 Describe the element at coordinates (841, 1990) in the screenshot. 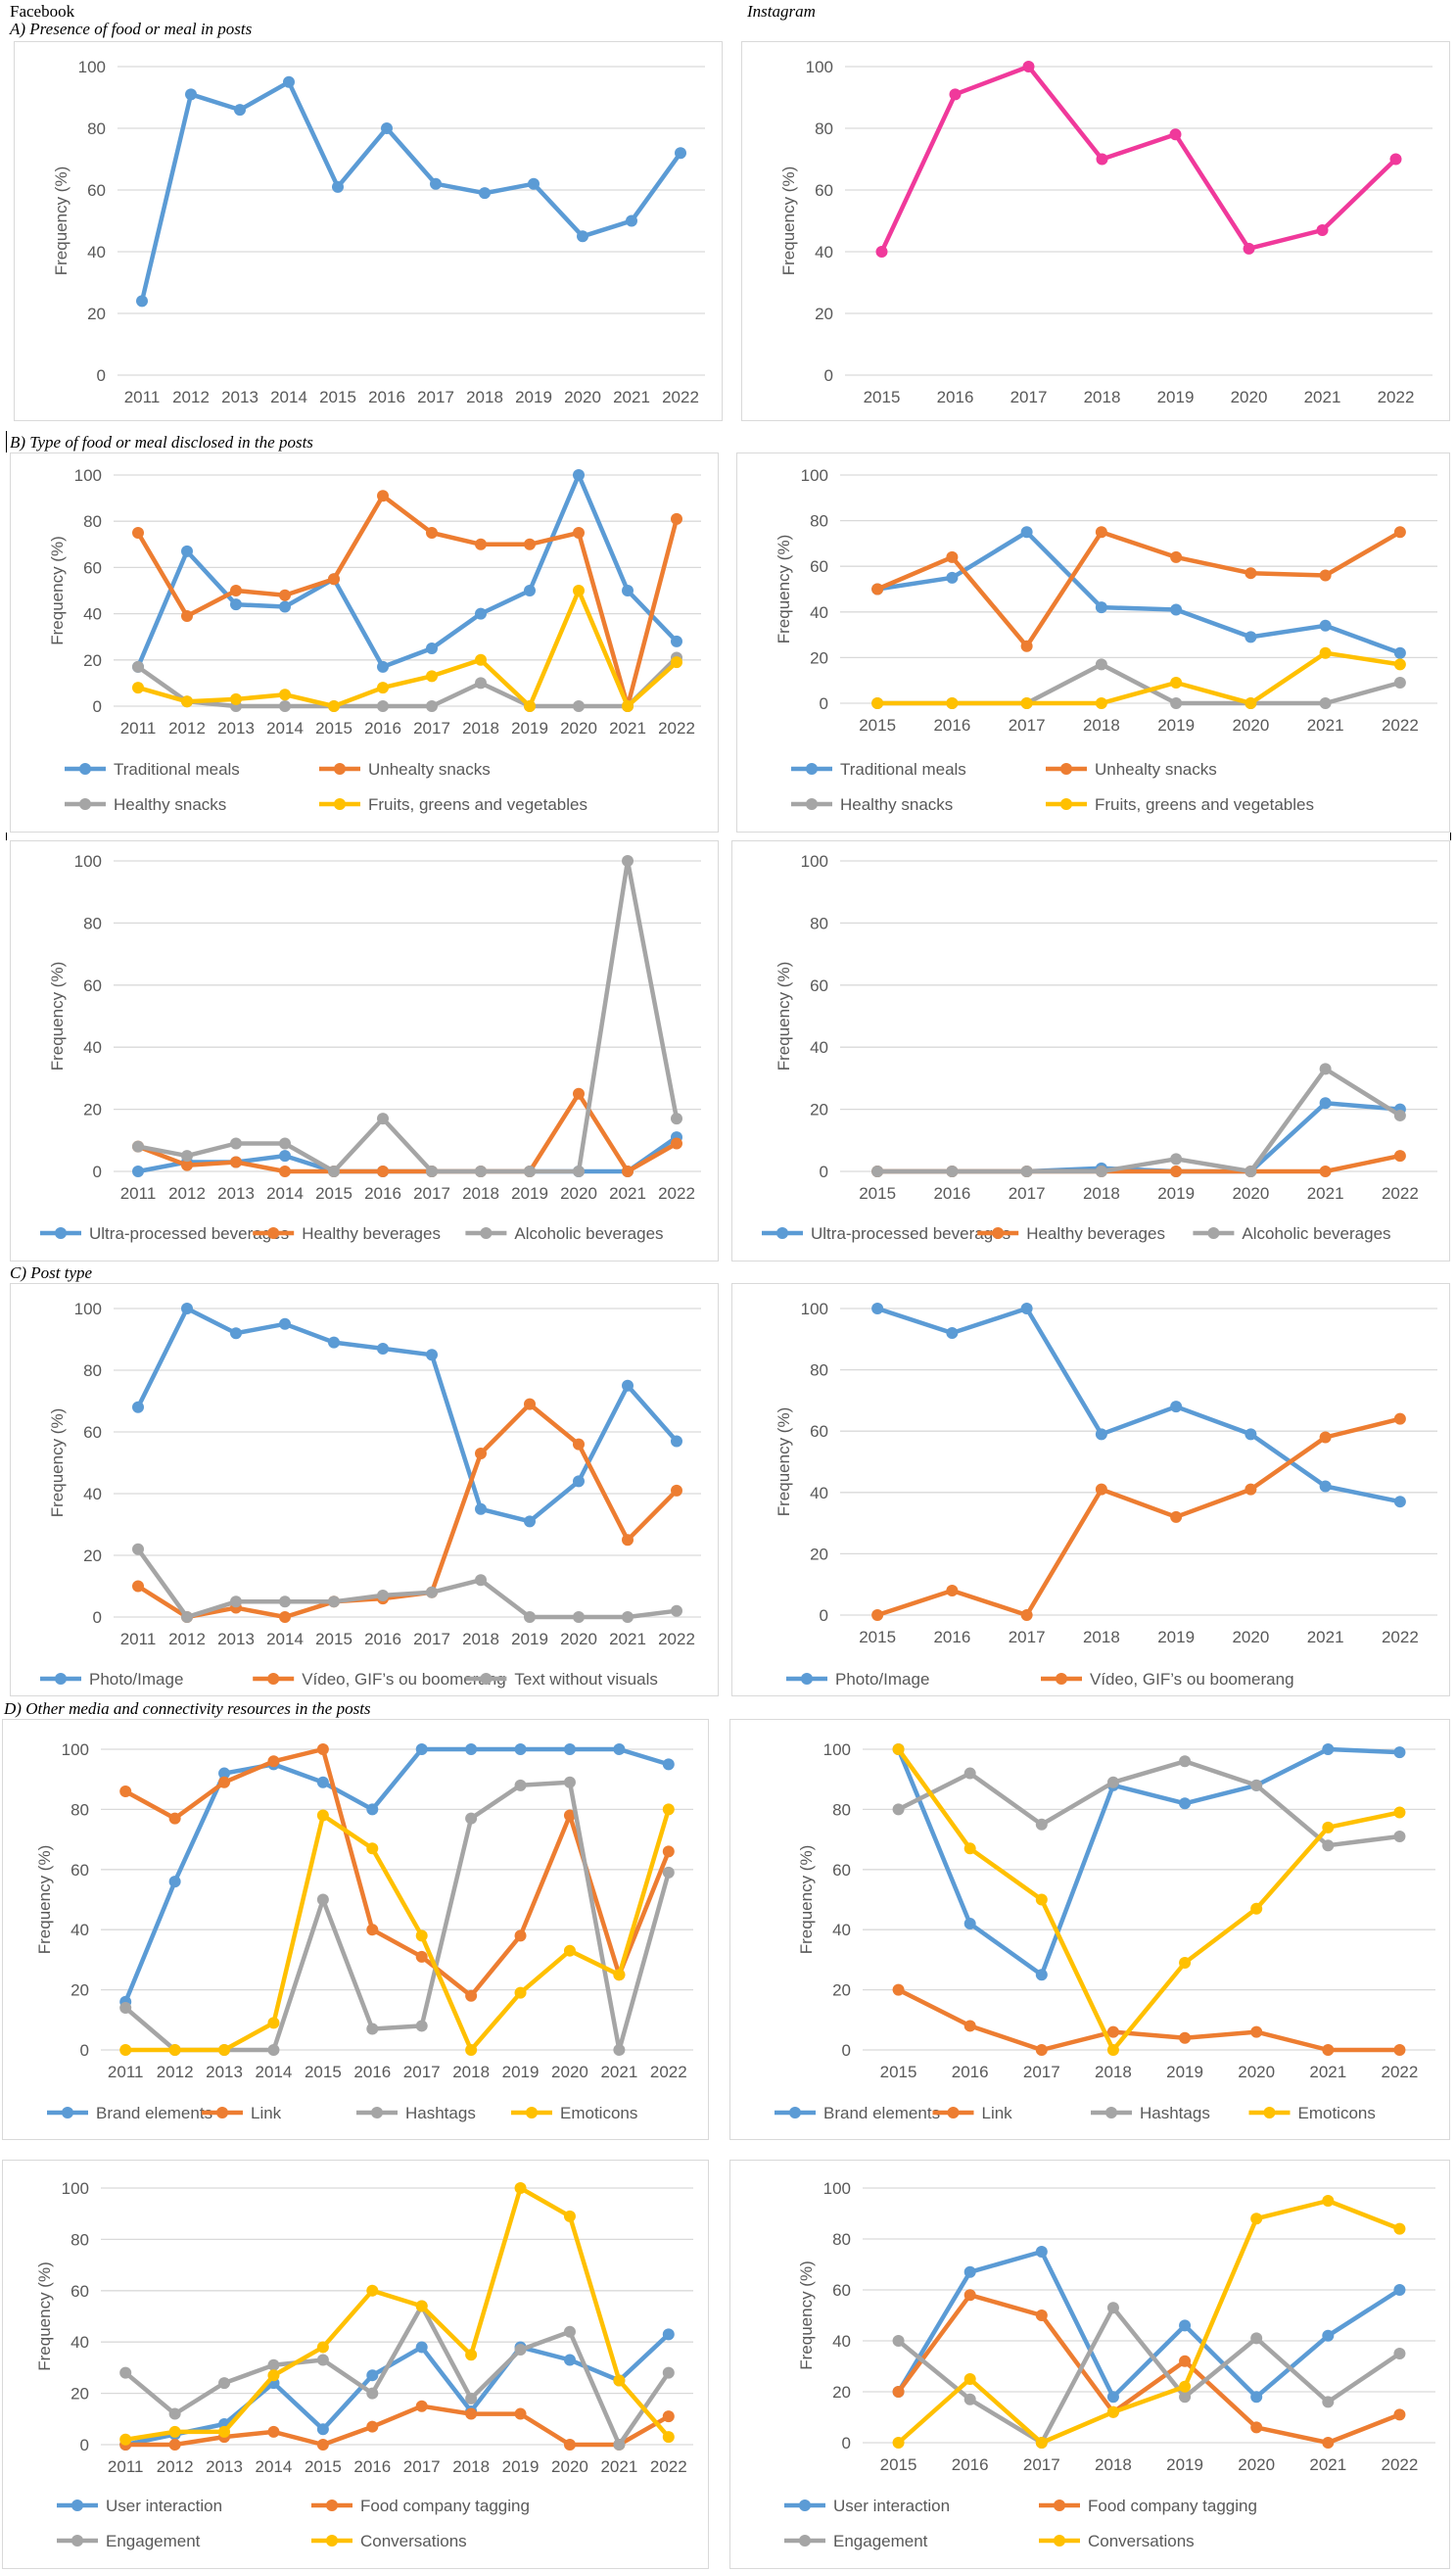

I see `y-tick-label: 20` at that location.